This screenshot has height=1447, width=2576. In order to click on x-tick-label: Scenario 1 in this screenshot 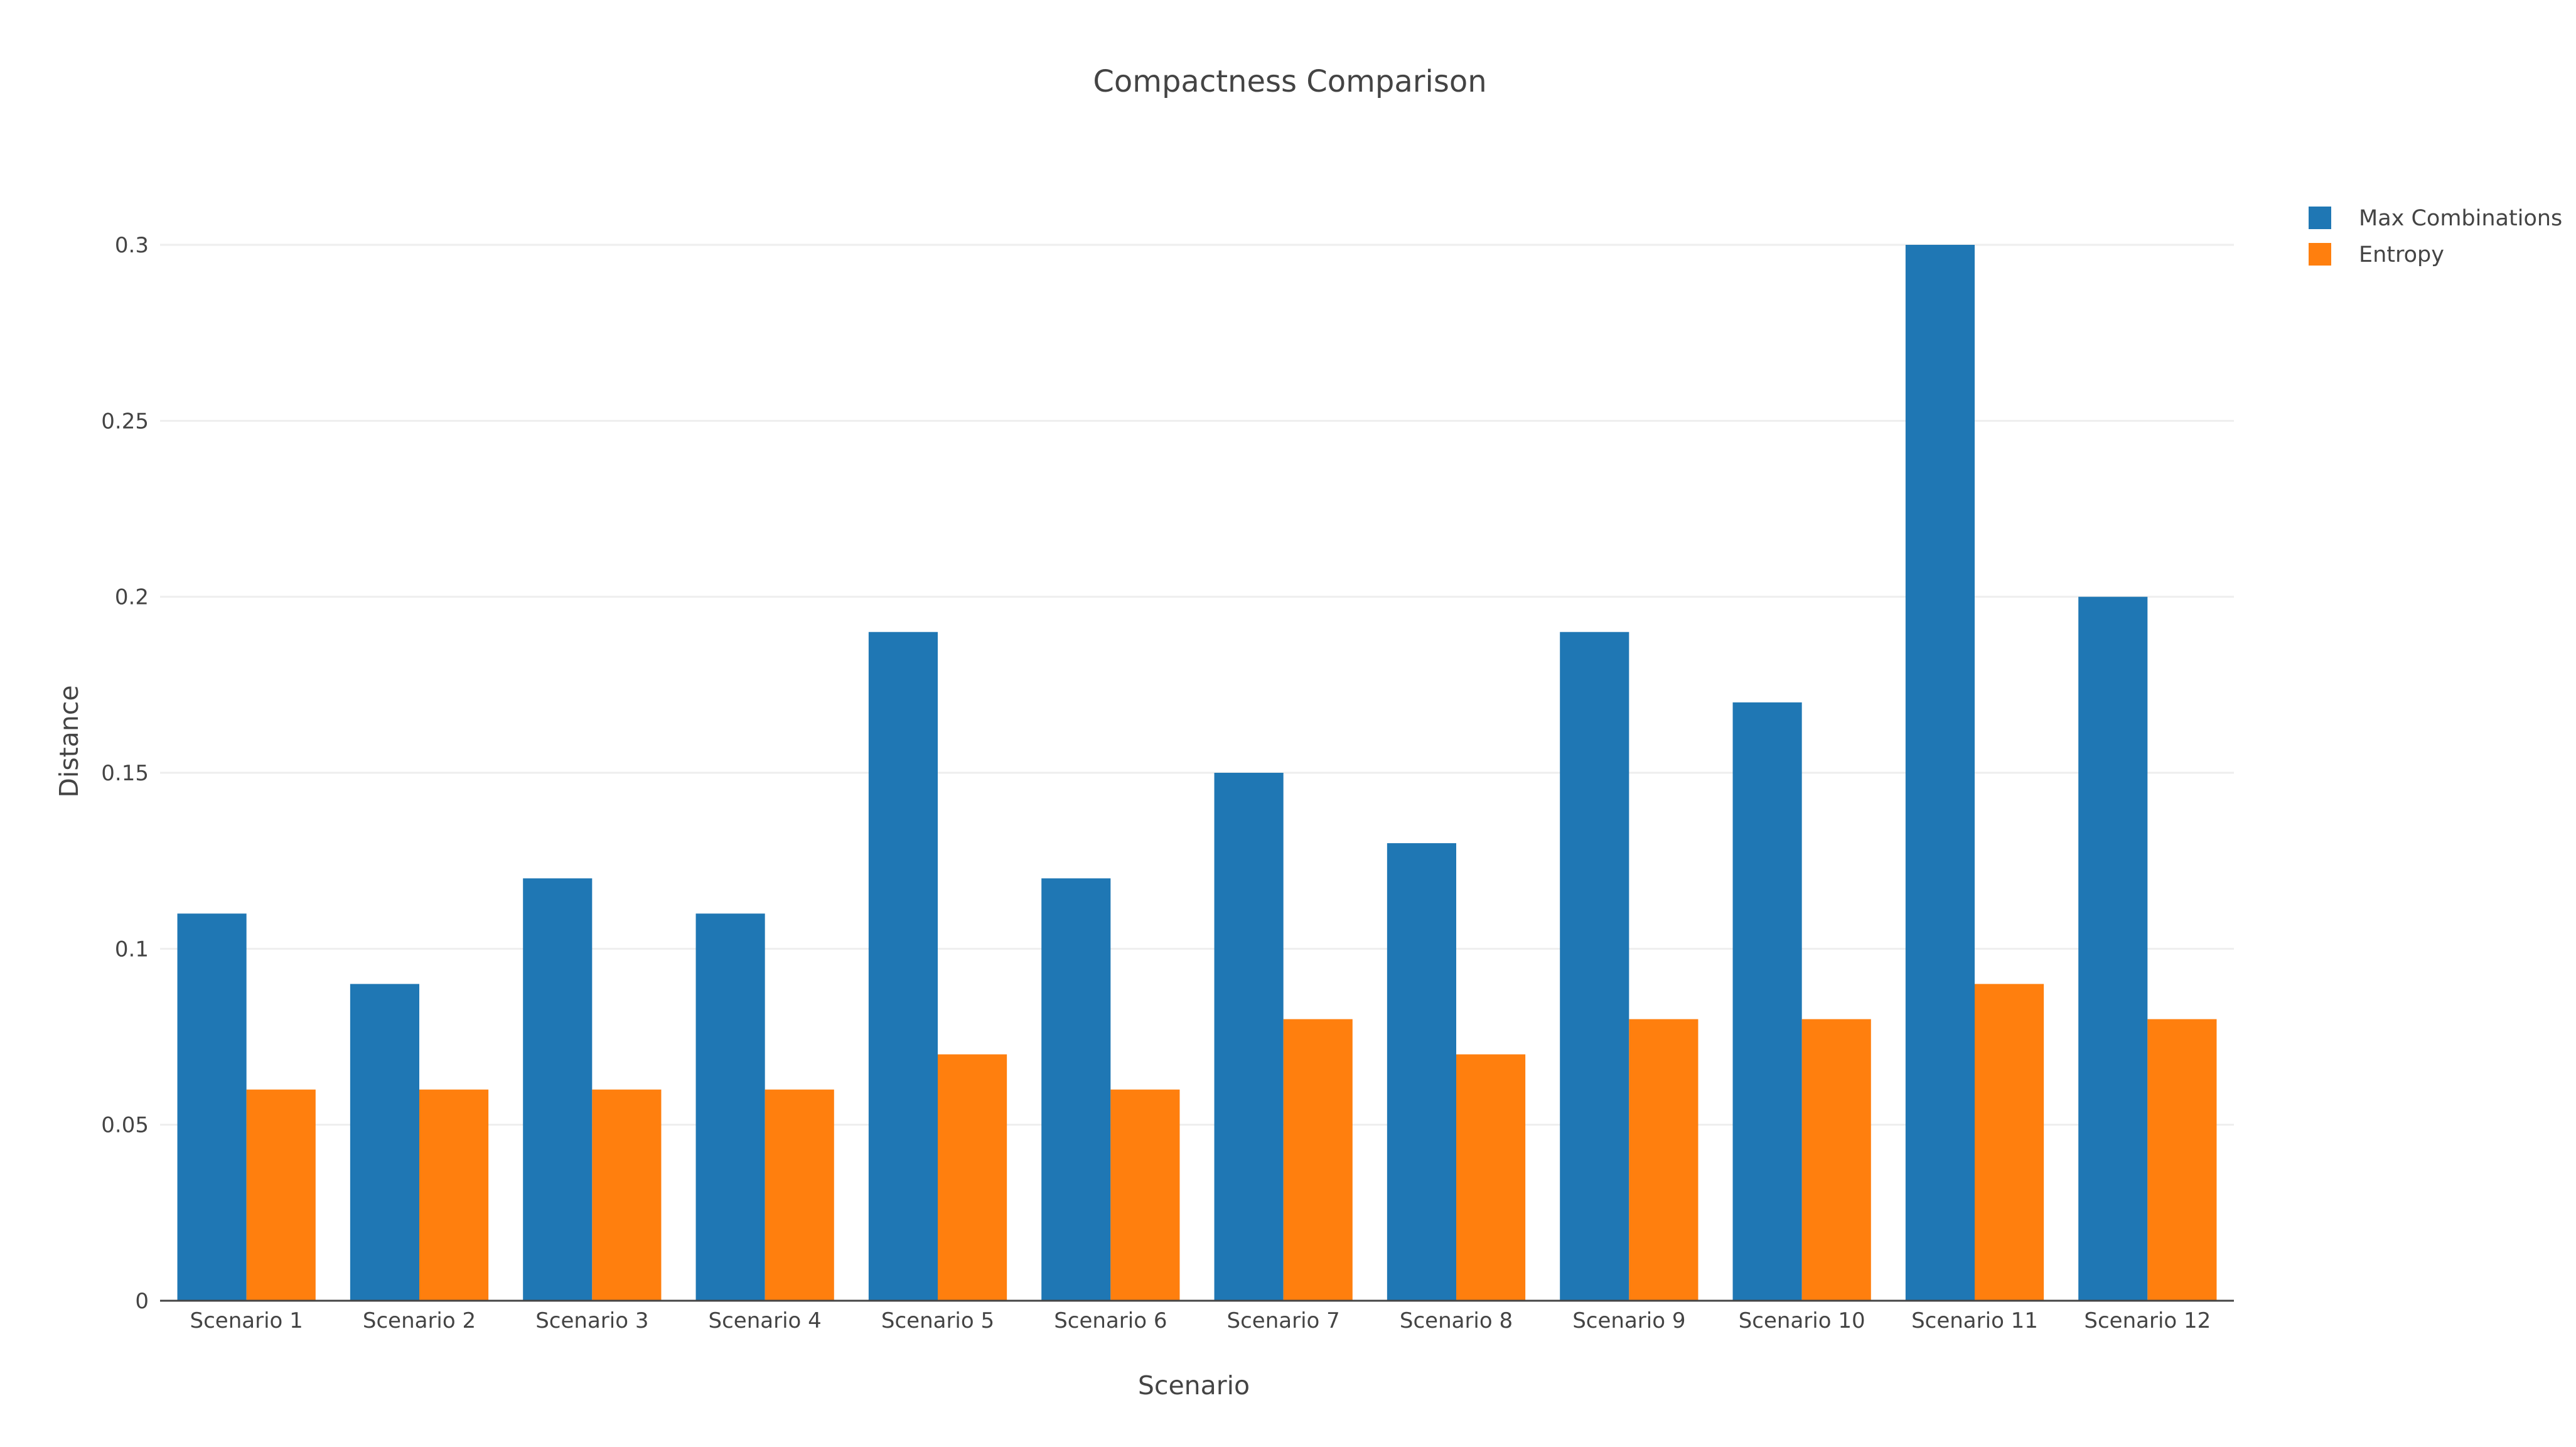, I will do `click(246, 1320)`.